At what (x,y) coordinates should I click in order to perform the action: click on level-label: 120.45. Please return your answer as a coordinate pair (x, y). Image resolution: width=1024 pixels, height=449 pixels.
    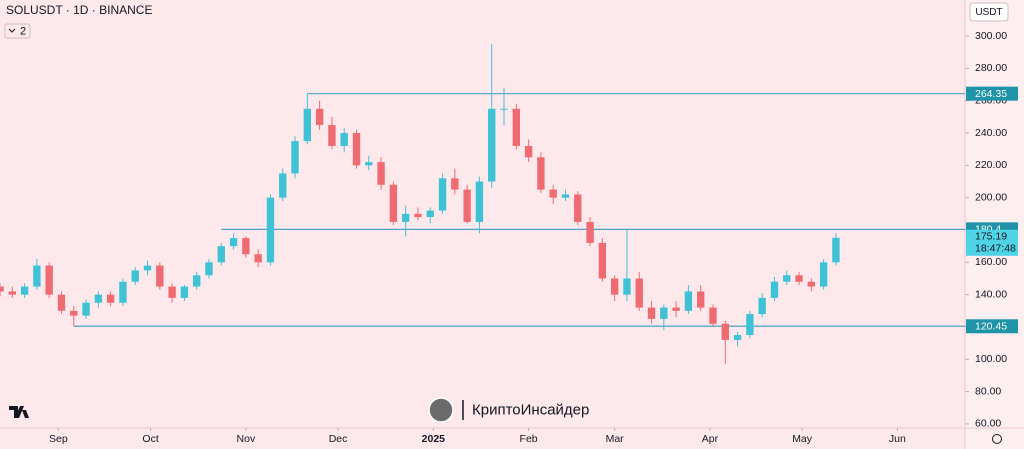
    Looking at the image, I should click on (991, 327).